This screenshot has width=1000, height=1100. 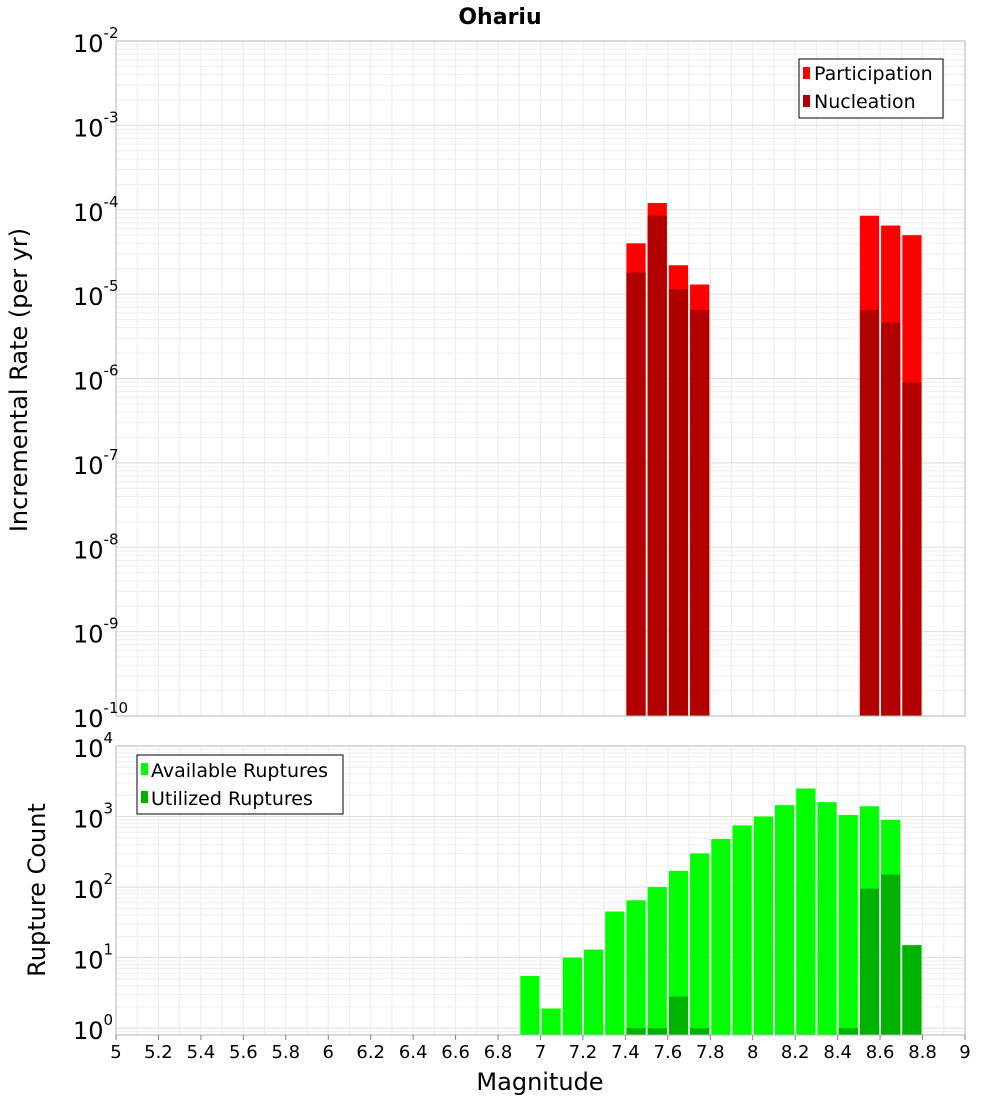 I want to click on x-tick-label: 6.2, so click(x=370, y=1052).